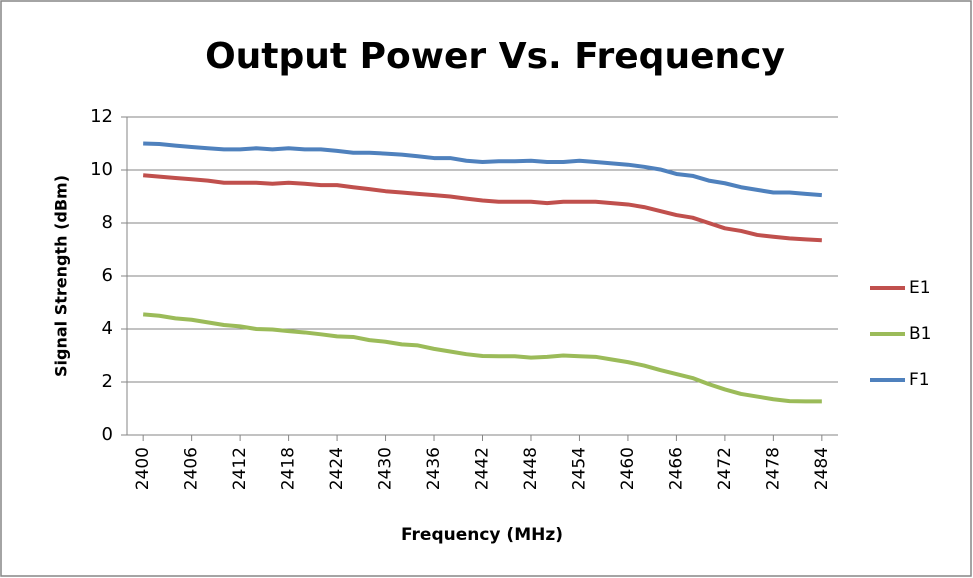 This screenshot has height=578, width=973. Describe the element at coordinates (107, 434) in the screenshot. I see `y-tick-label: 0` at that location.